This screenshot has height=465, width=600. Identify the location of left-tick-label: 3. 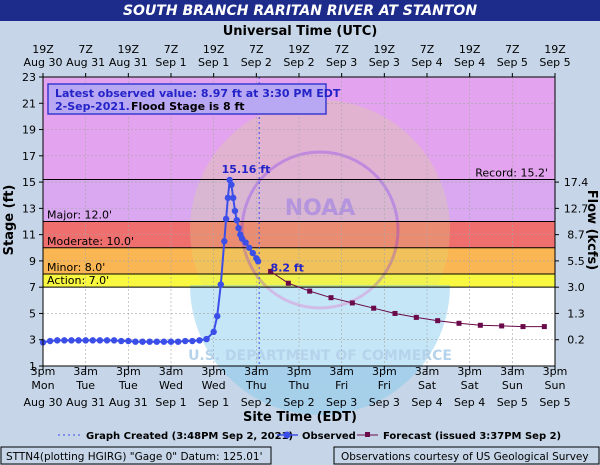
(32, 340).